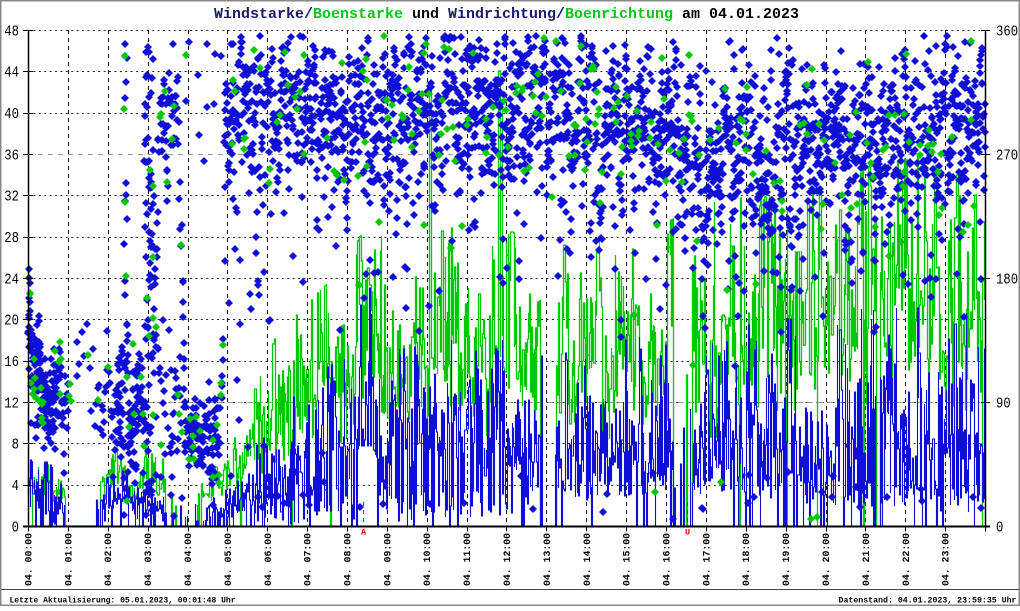  Describe the element at coordinates (11, 362) in the screenshot. I see `svg-text: 16` at that location.